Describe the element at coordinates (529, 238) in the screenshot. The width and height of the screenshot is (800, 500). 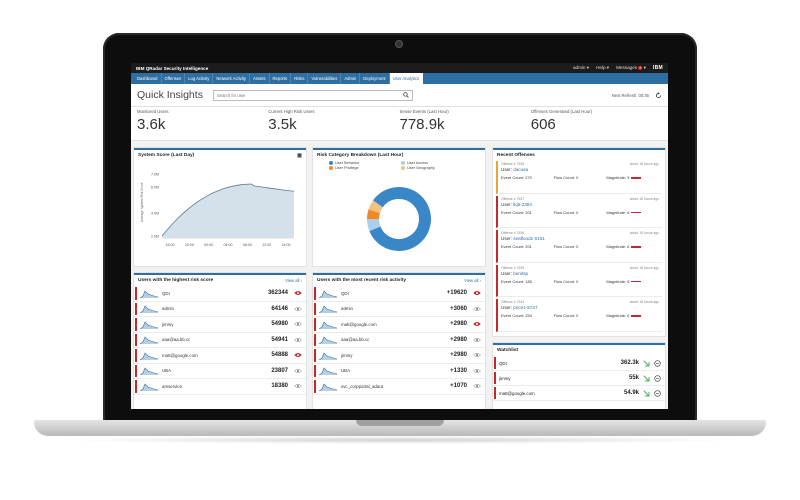
I see `offense-user-link: seaflood1-0151` at that location.